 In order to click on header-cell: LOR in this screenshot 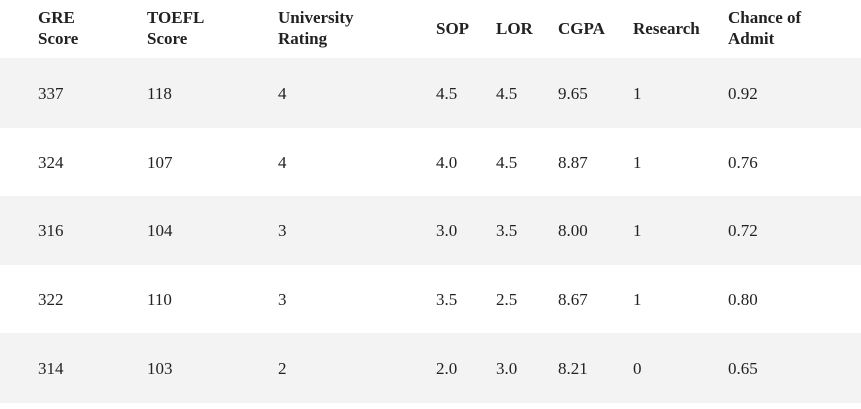, I will do `click(514, 28)`.